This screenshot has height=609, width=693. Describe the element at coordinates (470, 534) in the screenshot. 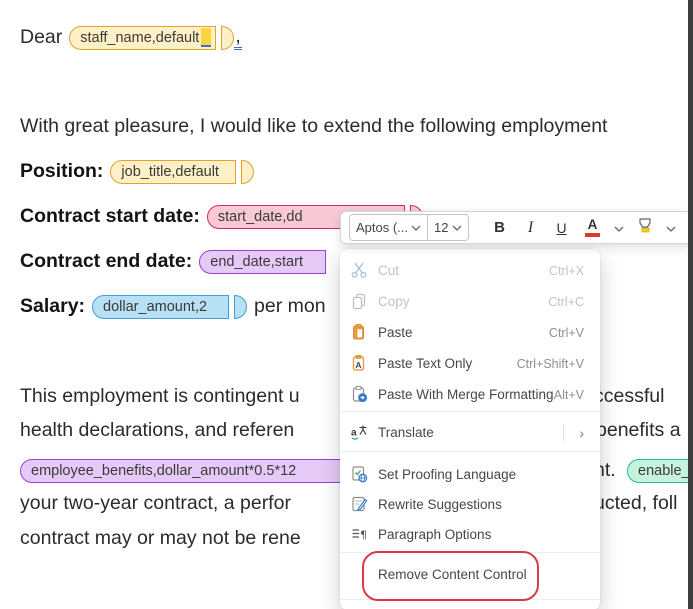

I see `menu-item-paragraph-options: ¶ Paragraph Options` at that location.